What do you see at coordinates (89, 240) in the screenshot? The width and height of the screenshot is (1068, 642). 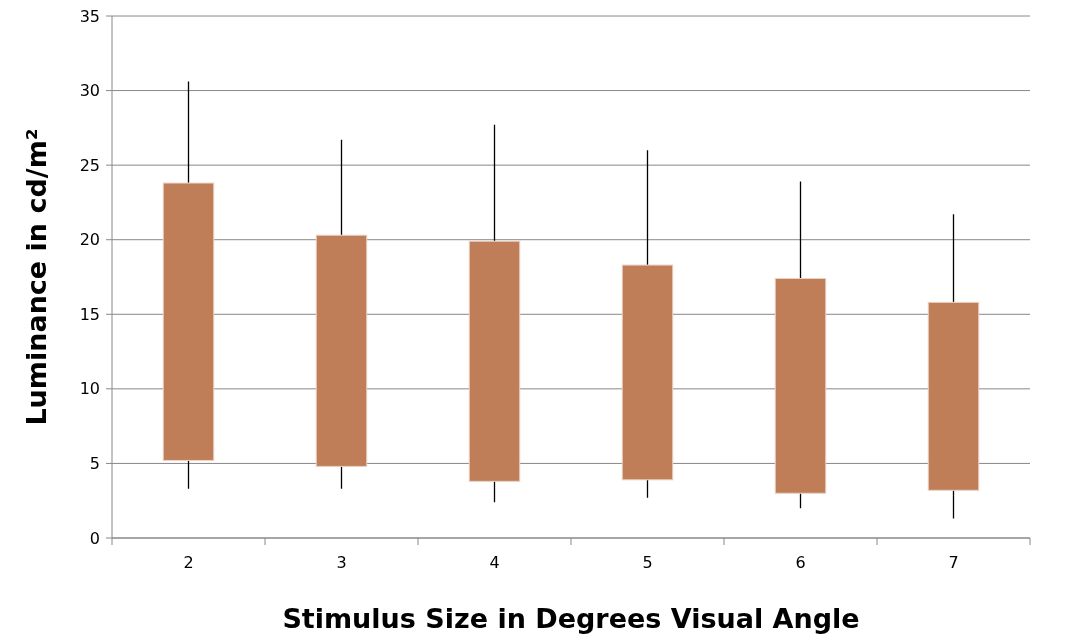 I see `y-tick-label: 20` at bounding box center [89, 240].